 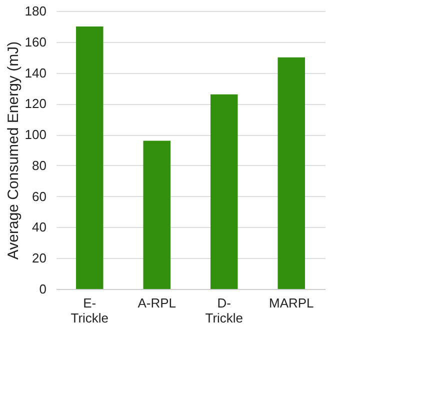 What do you see at coordinates (157, 303) in the screenshot?
I see `x-tick-label: A-RPL` at bounding box center [157, 303].